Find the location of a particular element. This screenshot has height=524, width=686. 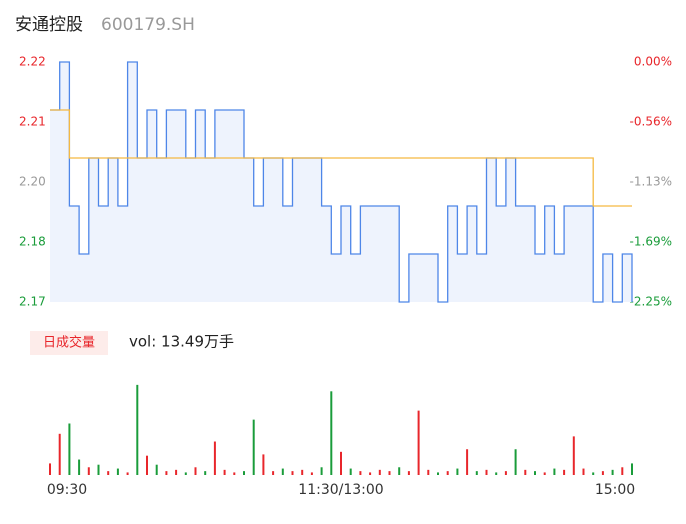

volume-button: 日成交量 is located at coordinates (69, 343).